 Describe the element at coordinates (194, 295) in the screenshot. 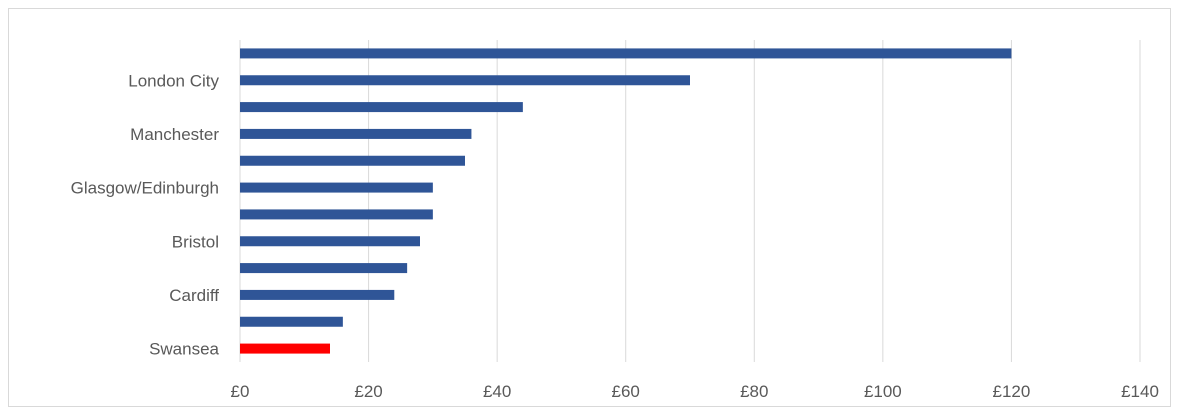

I see `category-label: Cardiff` at that location.